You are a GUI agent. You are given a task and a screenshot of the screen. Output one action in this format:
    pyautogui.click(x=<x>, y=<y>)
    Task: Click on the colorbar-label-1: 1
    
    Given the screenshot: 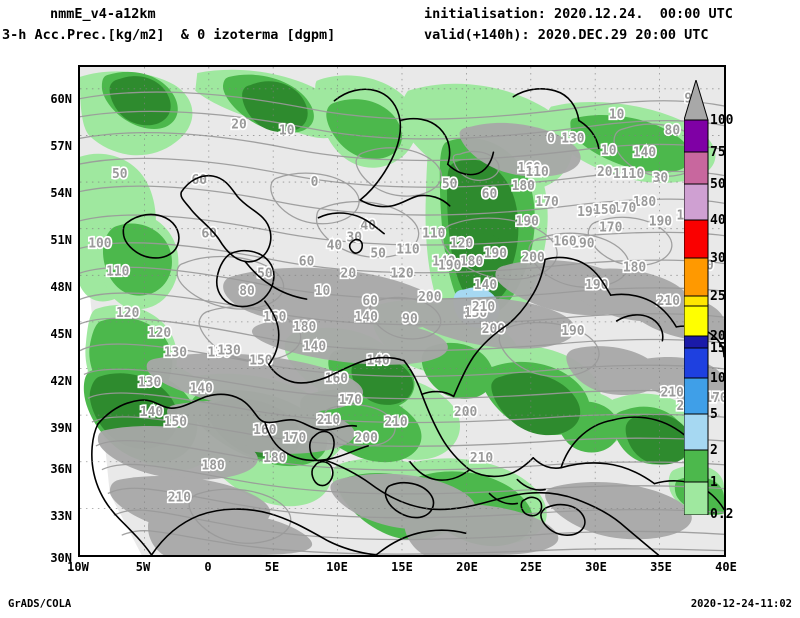 What is the action you would take?
    pyautogui.click(x=714, y=482)
    